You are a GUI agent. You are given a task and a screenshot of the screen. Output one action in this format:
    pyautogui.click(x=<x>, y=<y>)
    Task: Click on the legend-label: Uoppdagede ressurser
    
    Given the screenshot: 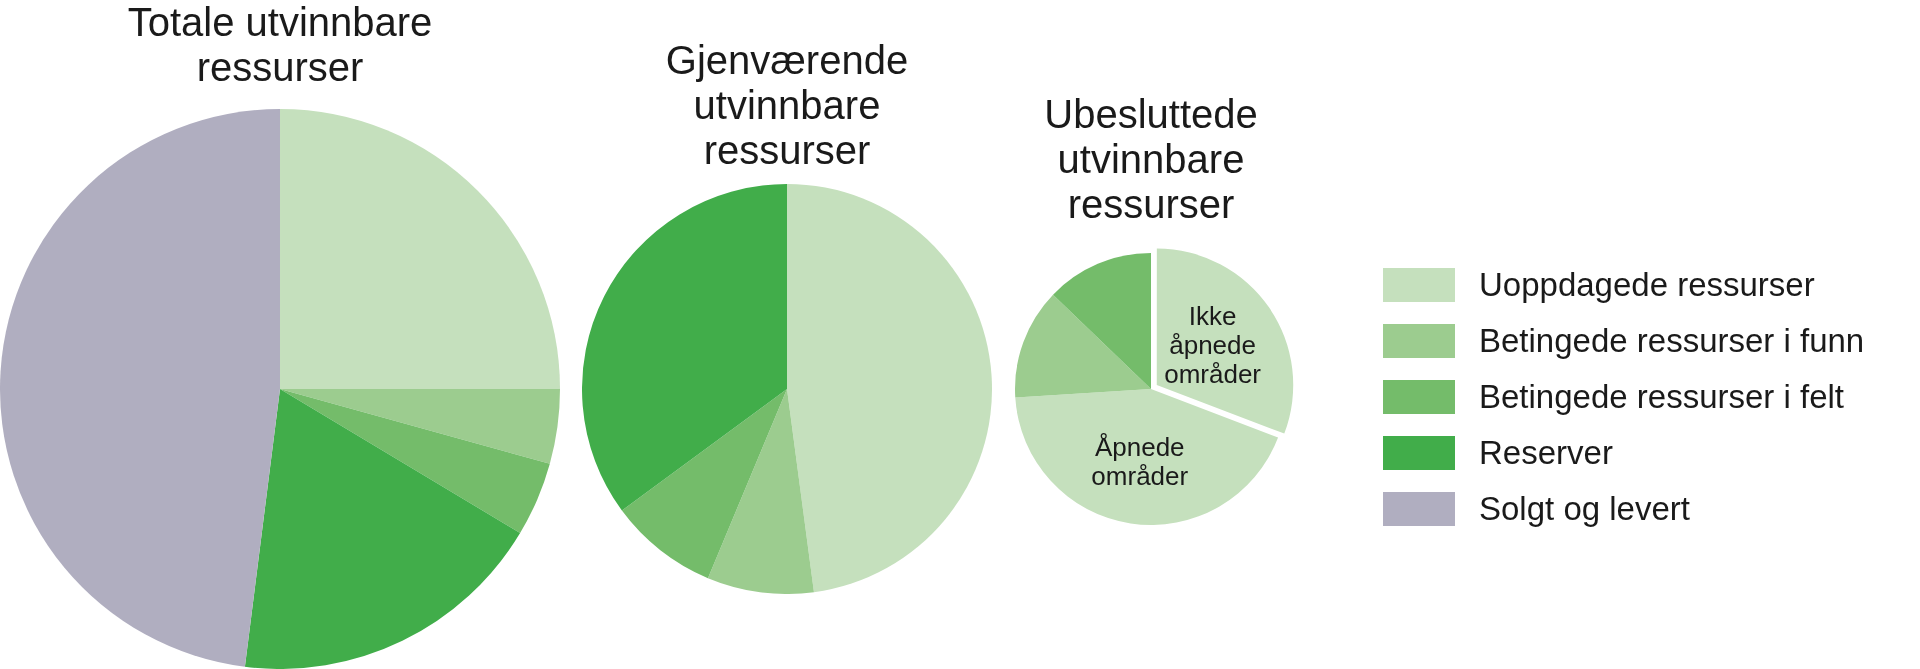 What is the action you would take?
    pyautogui.click(x=1647, y=285)
    